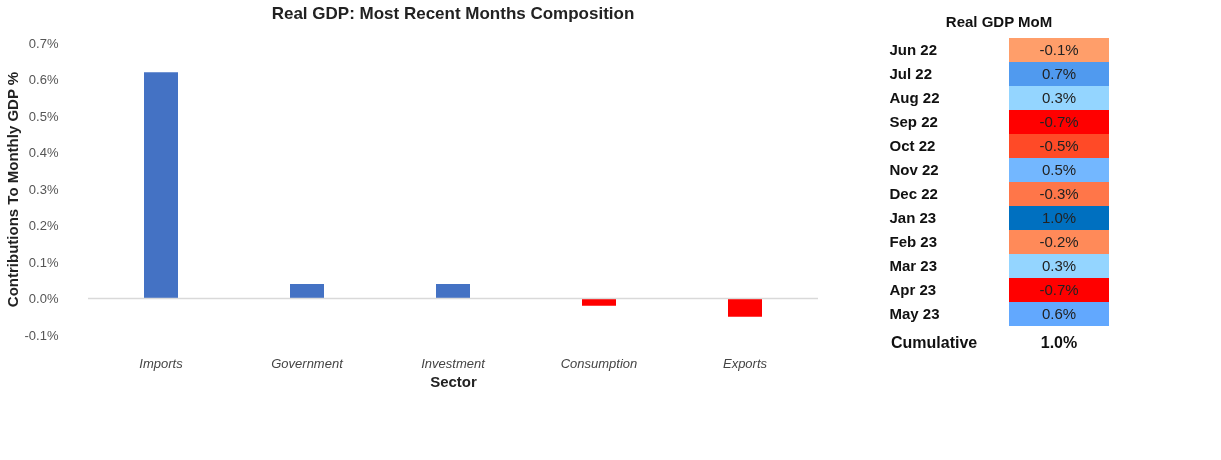  Describe the element at coordinates (1059, 73) in the screenshot. I see `data-label: 0.7%` at that location.